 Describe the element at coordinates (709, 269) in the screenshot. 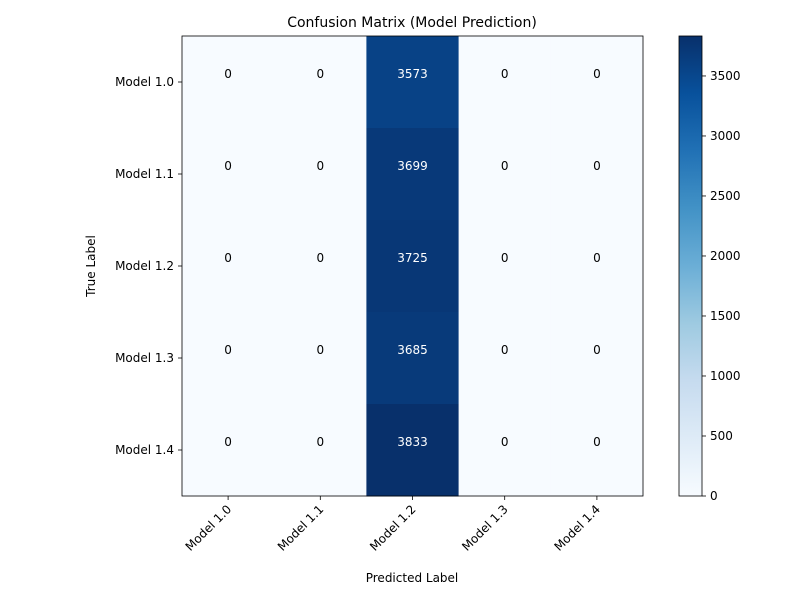

I see `colorbar: 0 500 1000 1500 2000 2500 3000 3500` at that location.